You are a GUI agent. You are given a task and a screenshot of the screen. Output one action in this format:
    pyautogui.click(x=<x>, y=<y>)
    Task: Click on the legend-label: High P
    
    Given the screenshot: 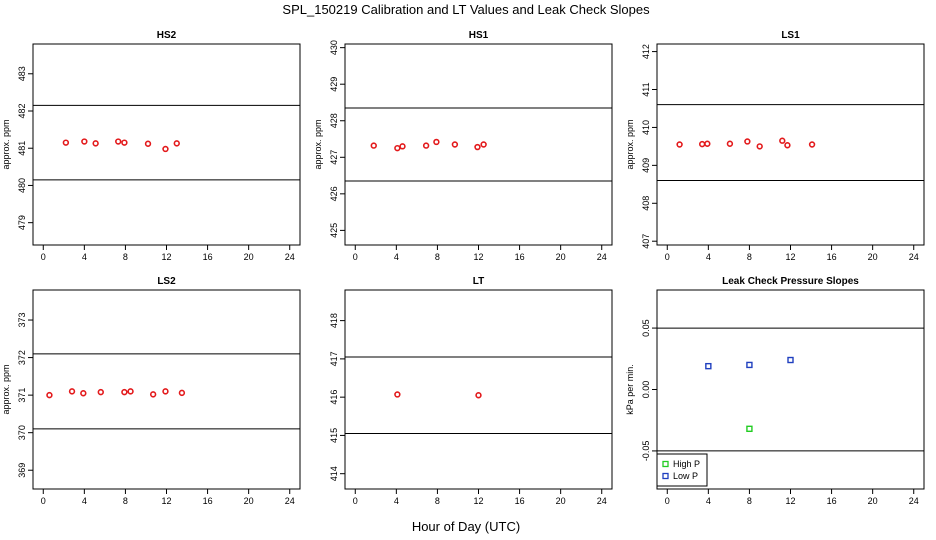 What is the action you would take?
    pyautogui.click(x=686, y=464)
    